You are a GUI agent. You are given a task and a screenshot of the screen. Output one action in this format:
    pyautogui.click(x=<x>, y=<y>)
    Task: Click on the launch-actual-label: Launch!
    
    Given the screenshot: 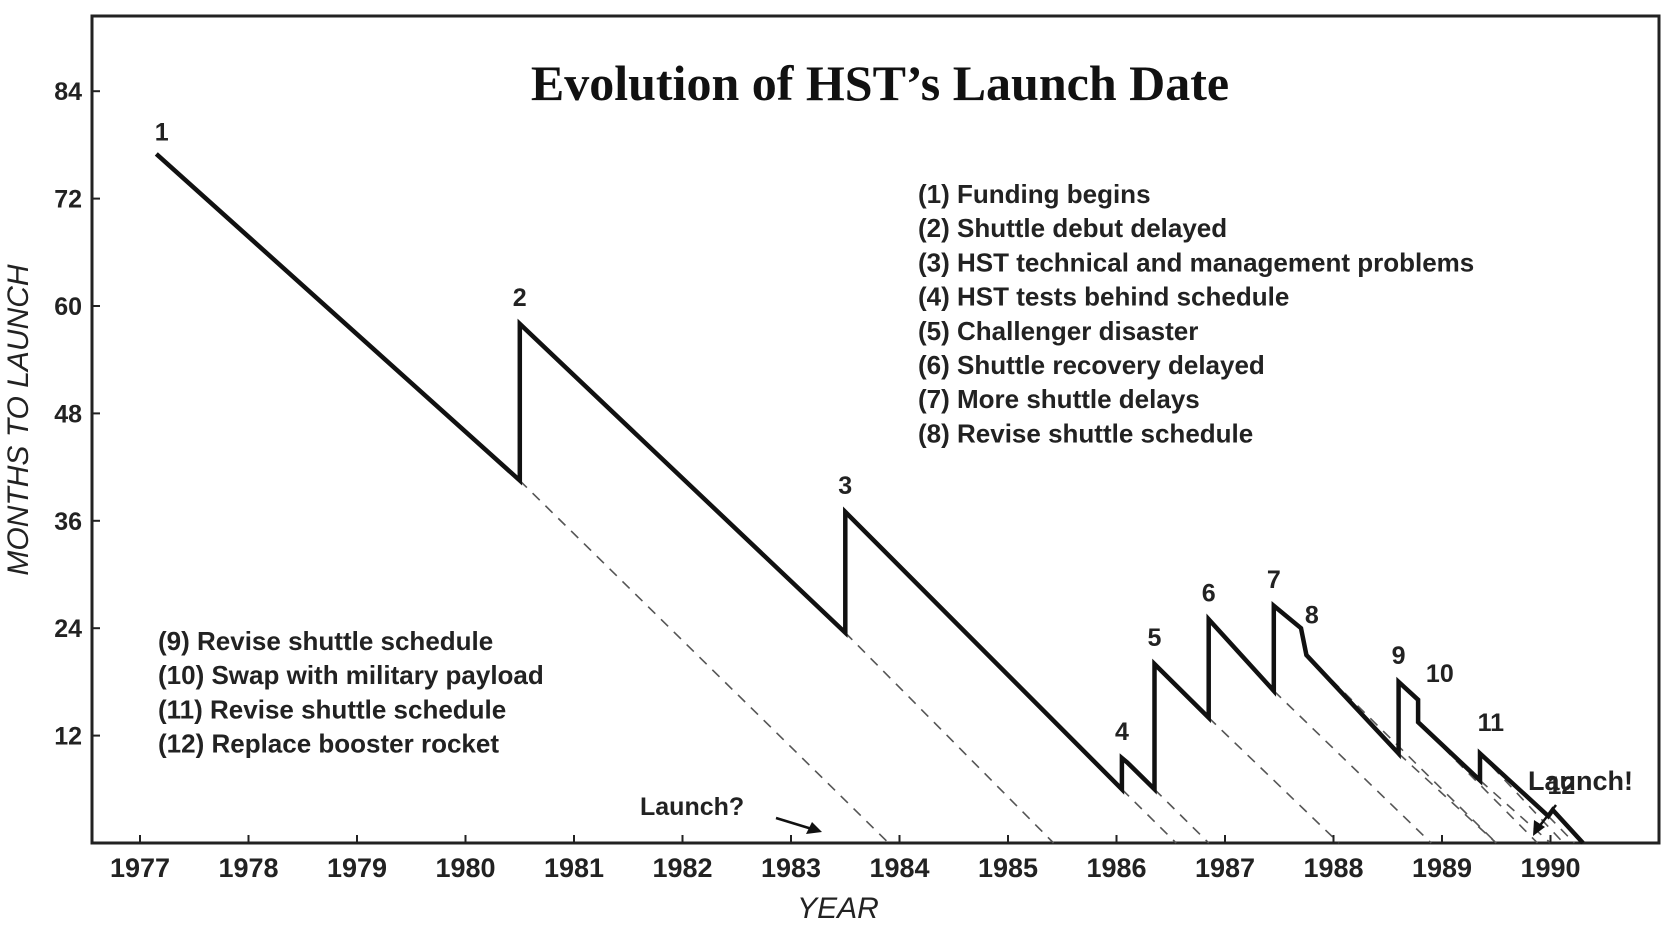 What is the action you would take?
    pyautogui.click(x=1580, y=781)
    